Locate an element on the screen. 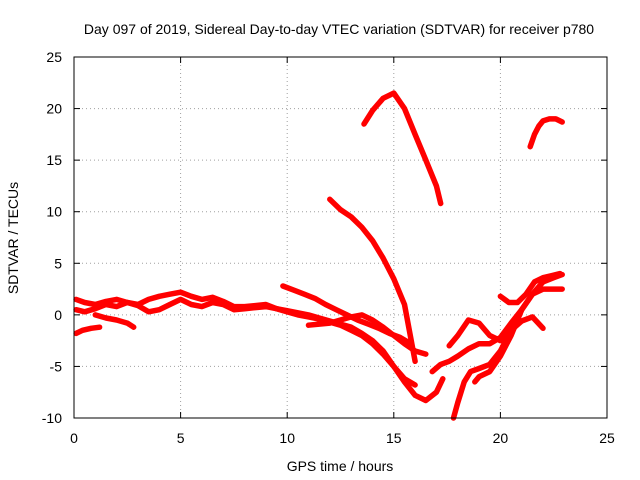 The width and height of the screenshot is (640, 480). x-tick-label: 0 is located at coordinates (74, 438).